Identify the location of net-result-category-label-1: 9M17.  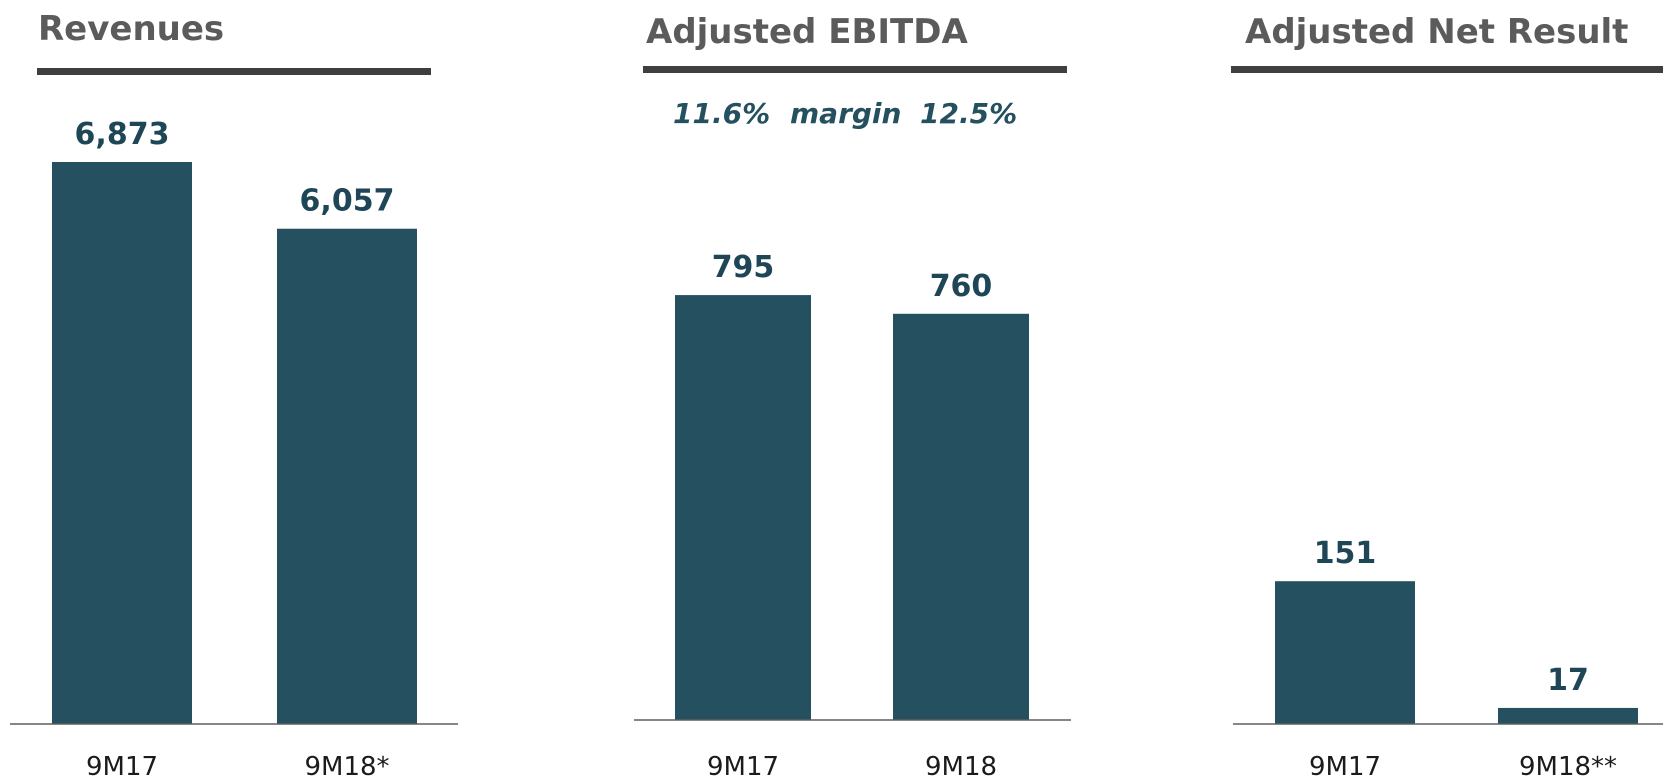
(1345, 766).